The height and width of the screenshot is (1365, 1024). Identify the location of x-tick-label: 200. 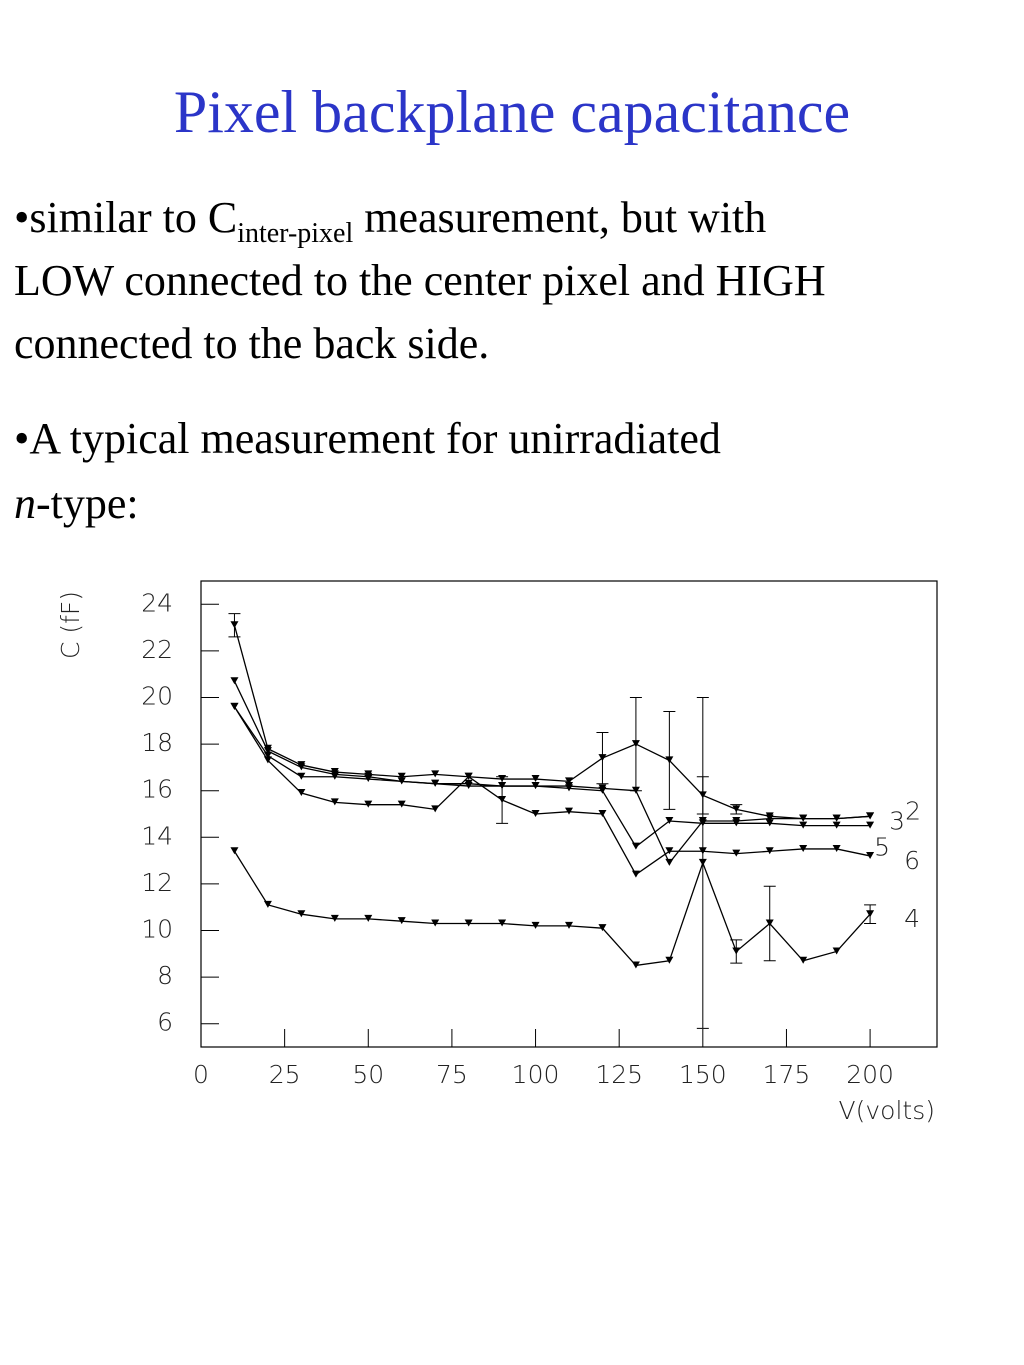
(870, 1074).